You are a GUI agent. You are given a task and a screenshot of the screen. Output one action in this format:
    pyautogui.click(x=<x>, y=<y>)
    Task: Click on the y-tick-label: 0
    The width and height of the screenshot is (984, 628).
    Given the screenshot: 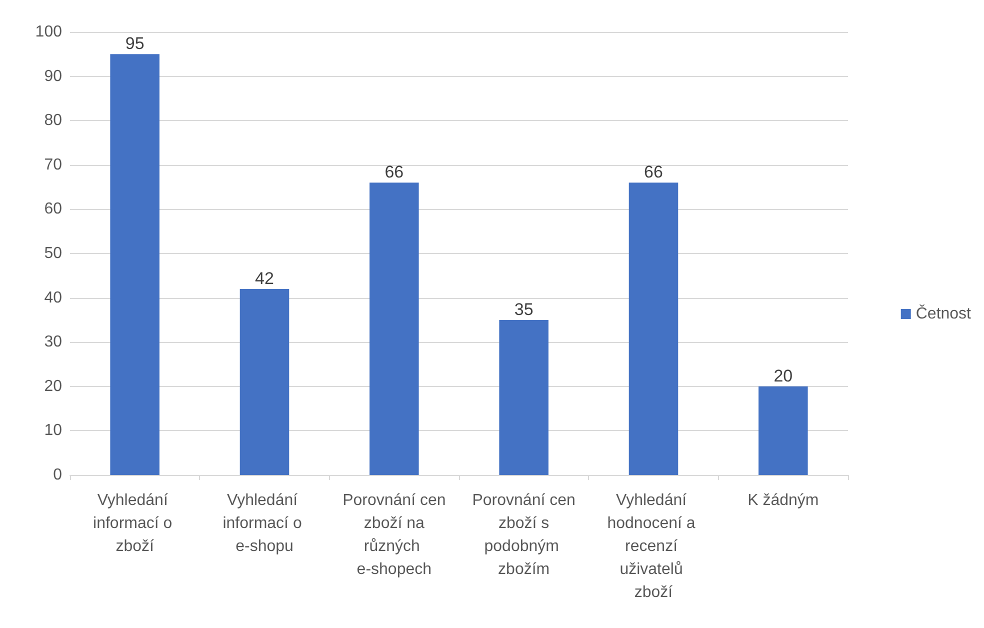 What is the action you would take?
    pyautogui.click(x=57, y=475)
    